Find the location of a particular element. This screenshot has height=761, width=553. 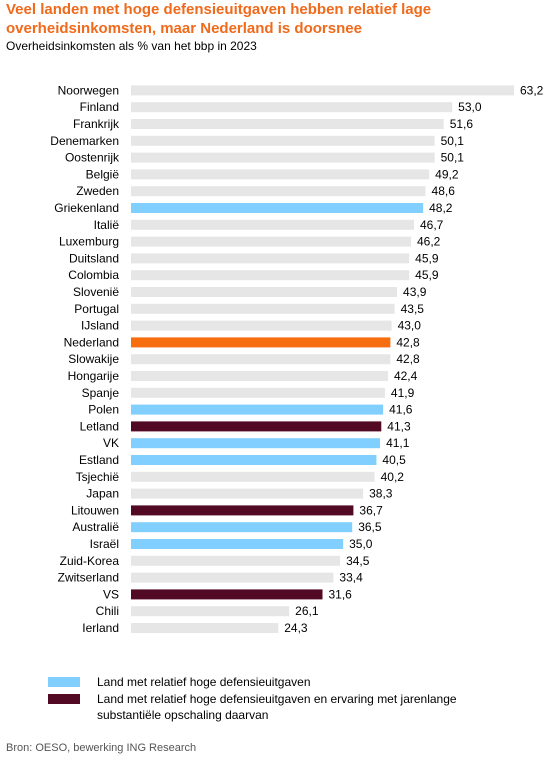

source-note: Bron: OESO, bewerking ING Research is located at coordinates (101, 748).